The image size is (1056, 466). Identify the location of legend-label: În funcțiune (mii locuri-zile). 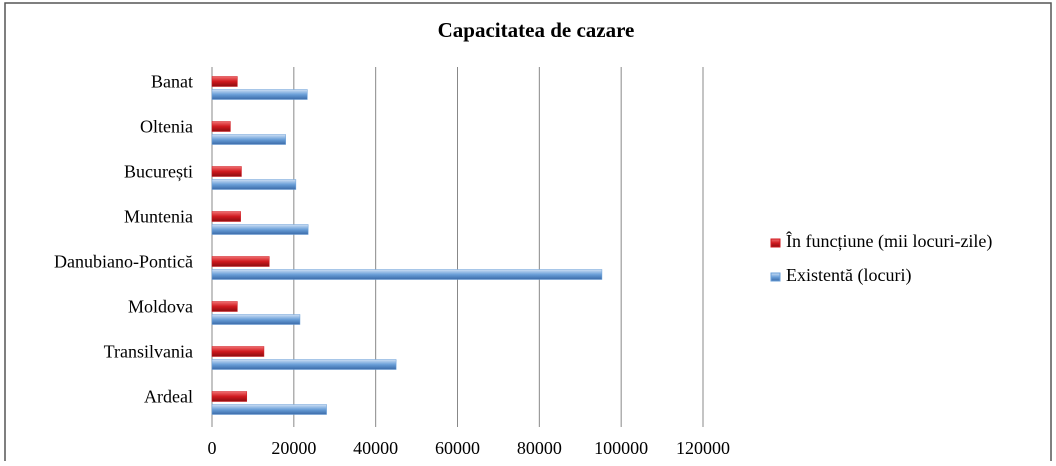
(889, 241).